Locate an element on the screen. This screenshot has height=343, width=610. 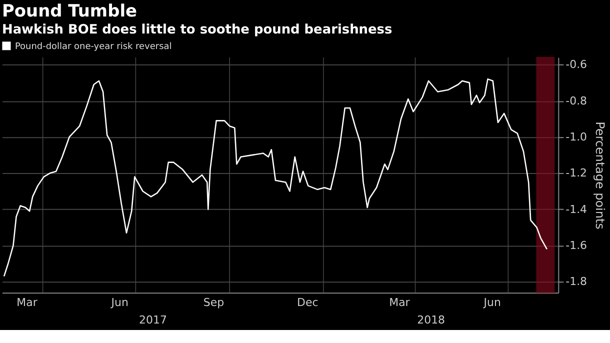
text: 2017 is located at coordinates (153, 319).